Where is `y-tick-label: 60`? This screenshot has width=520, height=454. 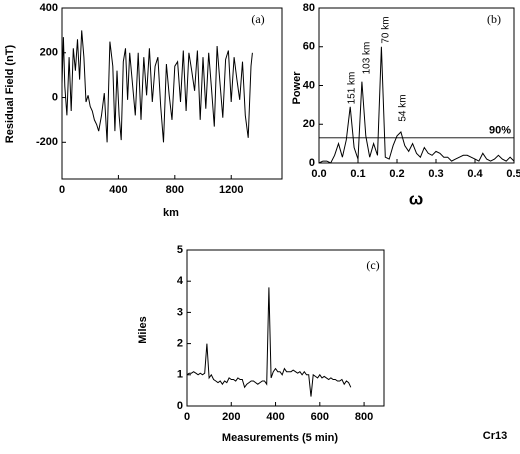
y-tick-label: 60 is located at coordinates (309, 47).